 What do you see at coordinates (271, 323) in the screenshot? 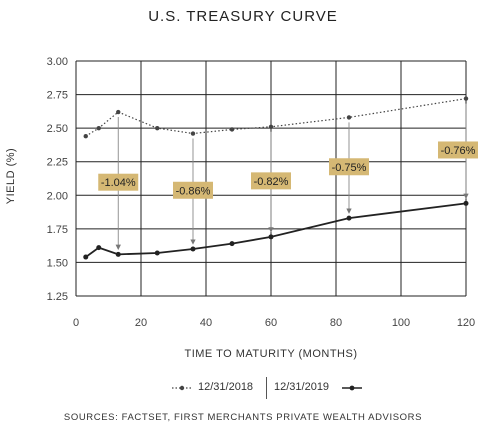
I see `x-tick-label: 60` at bounding box center [271, 323].